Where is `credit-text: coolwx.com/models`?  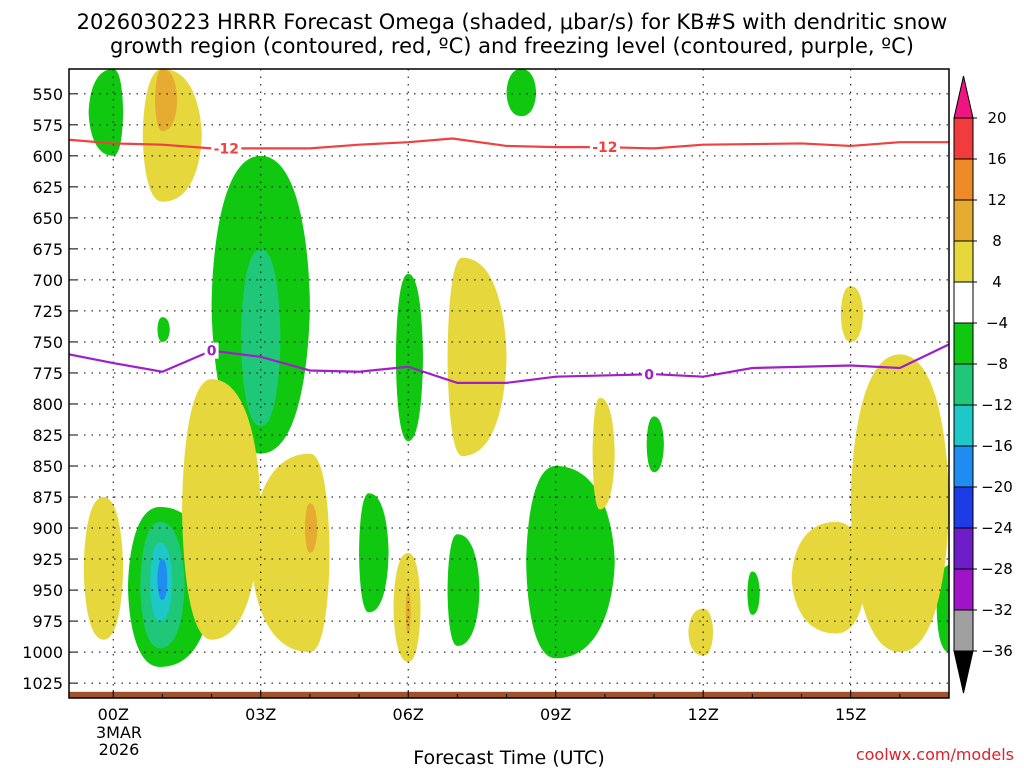
credit-text: coolwx.com/models is located at coordinates (935, 754).